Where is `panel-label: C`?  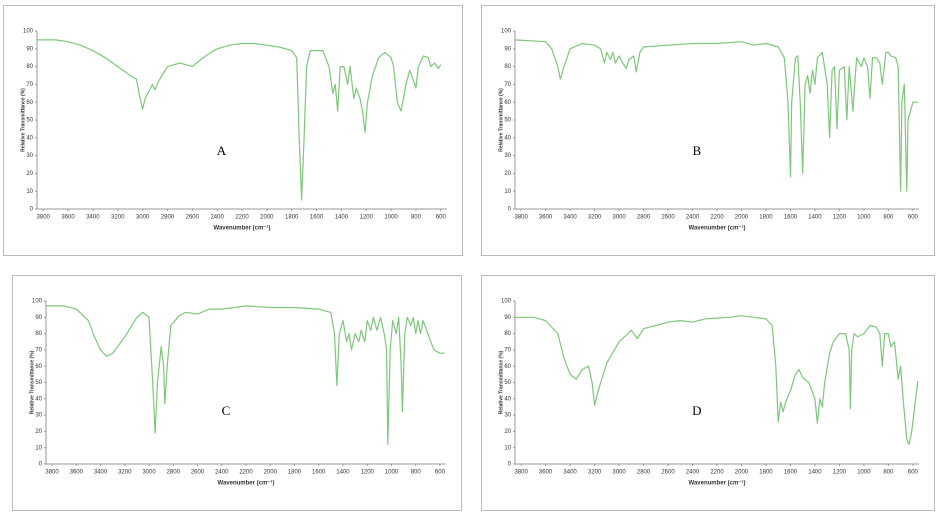 panel-label: C is located at coordinates (226, 410).